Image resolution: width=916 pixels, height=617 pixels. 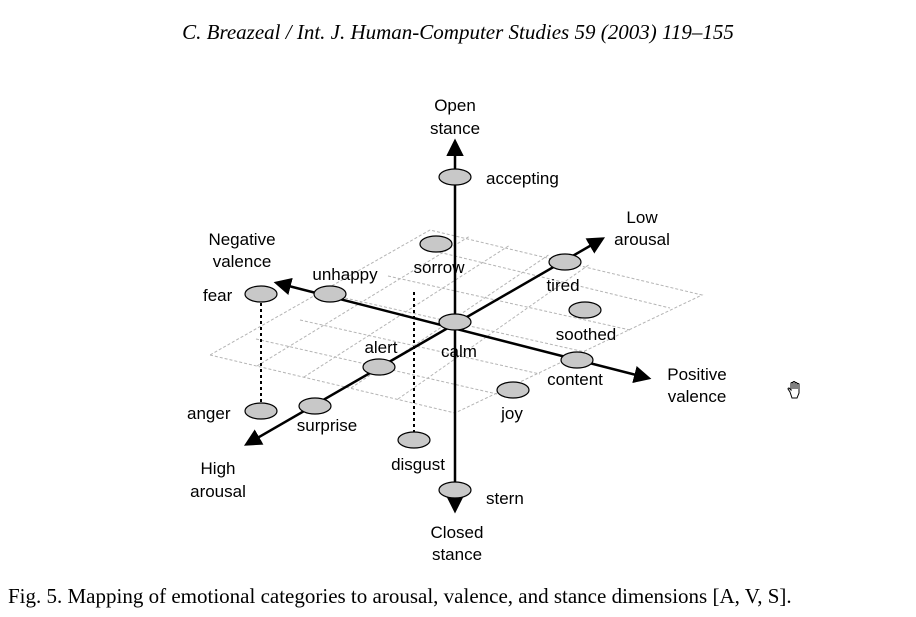 What do you see at coordinates (261, 294) in the screenshot?
I see `marker-fear` at bounding box center [261, 294].